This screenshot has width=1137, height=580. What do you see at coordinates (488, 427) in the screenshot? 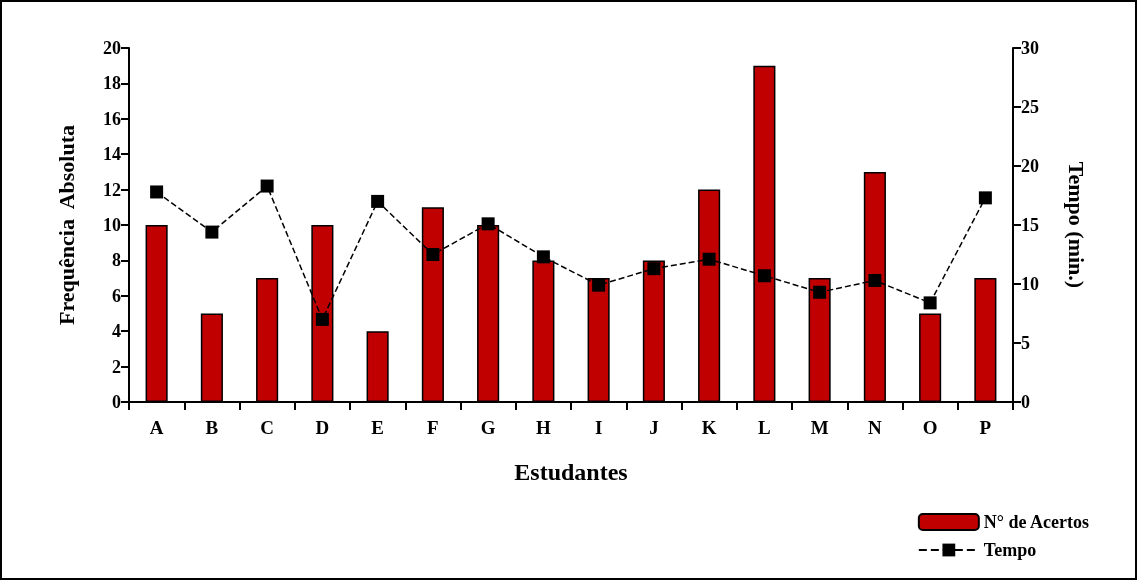
I see `x-tick-label: G` at bounding box center [488, 427].